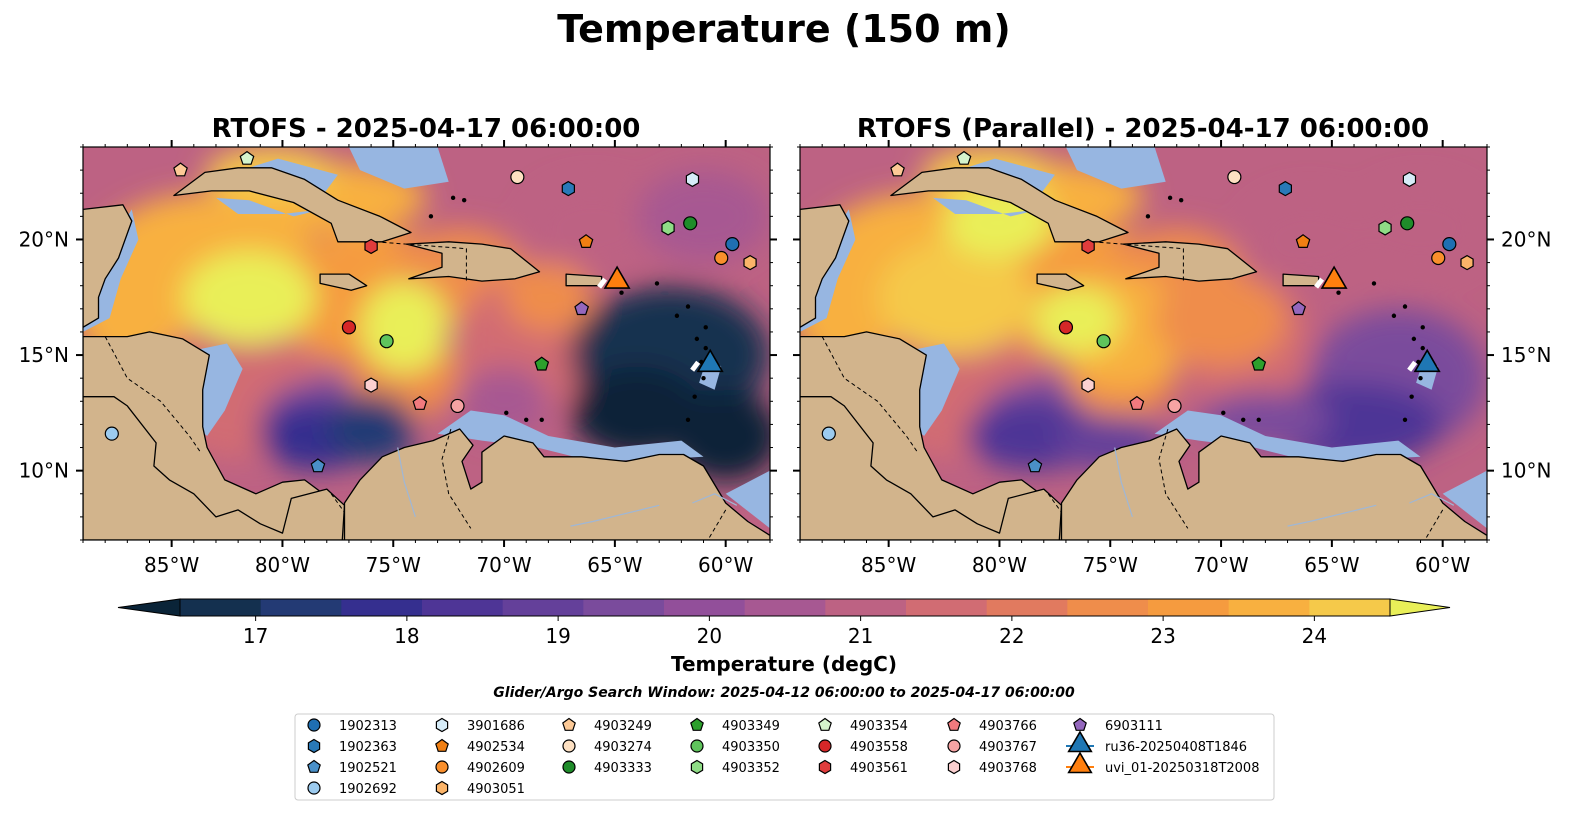 The height and width of the screenshot is (827, 1581). What do you see at coordinates (1011, 636) in the screenshot?
I see `colorbar-tick-label: 22` at bounding box center [1011, 636].